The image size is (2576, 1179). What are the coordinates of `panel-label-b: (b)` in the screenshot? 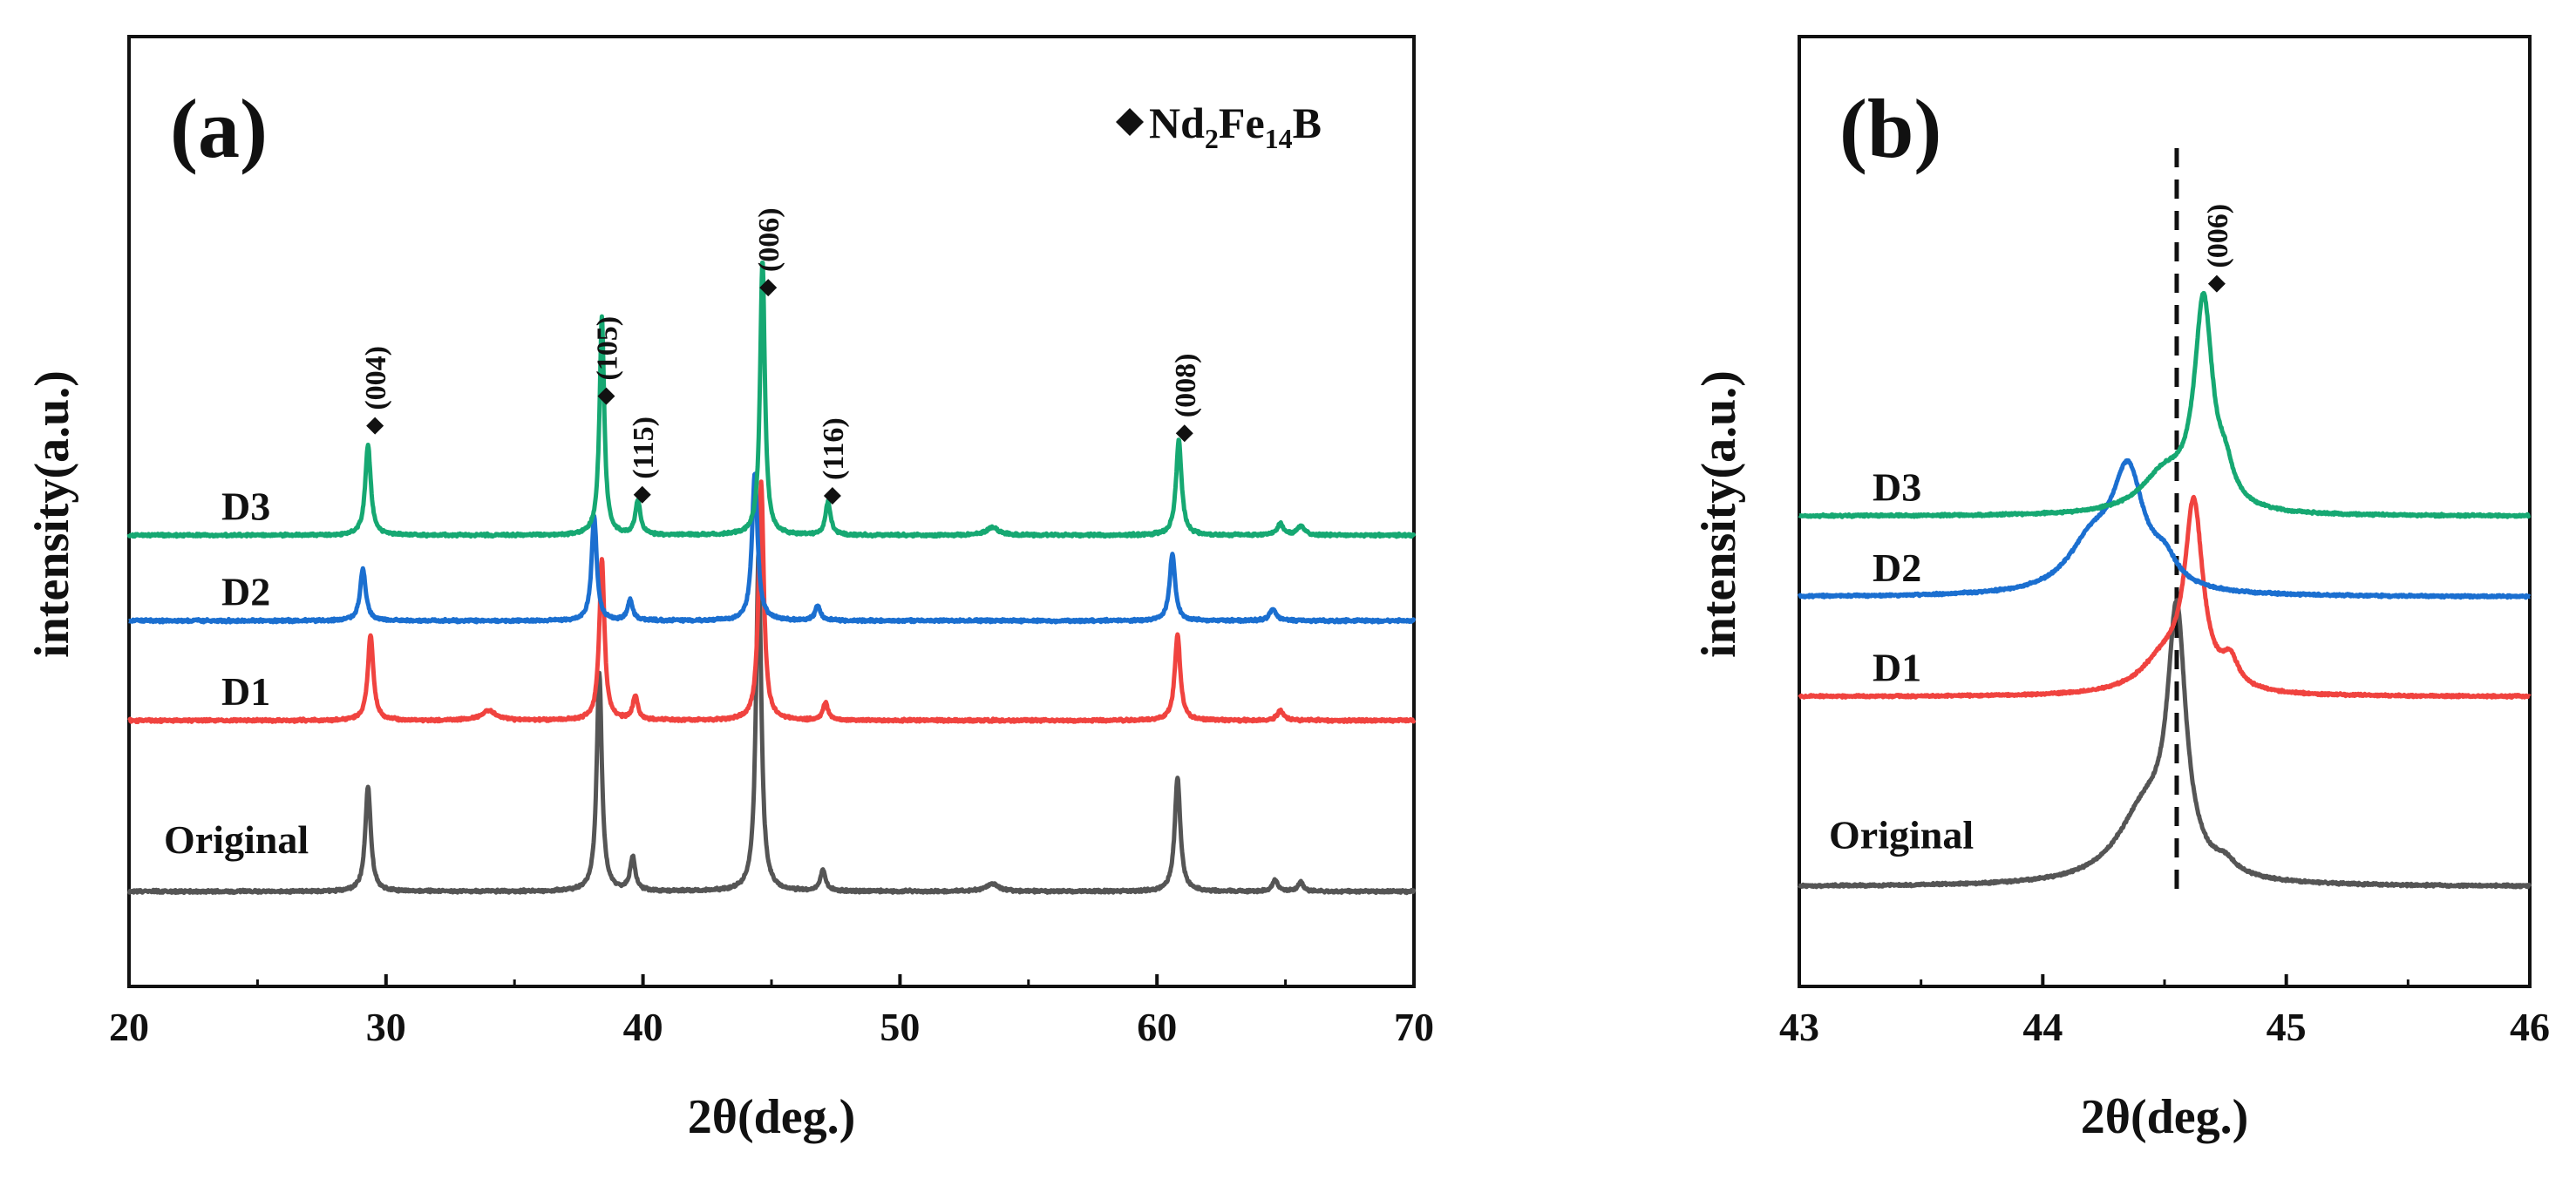 It's located at (1890, 128).